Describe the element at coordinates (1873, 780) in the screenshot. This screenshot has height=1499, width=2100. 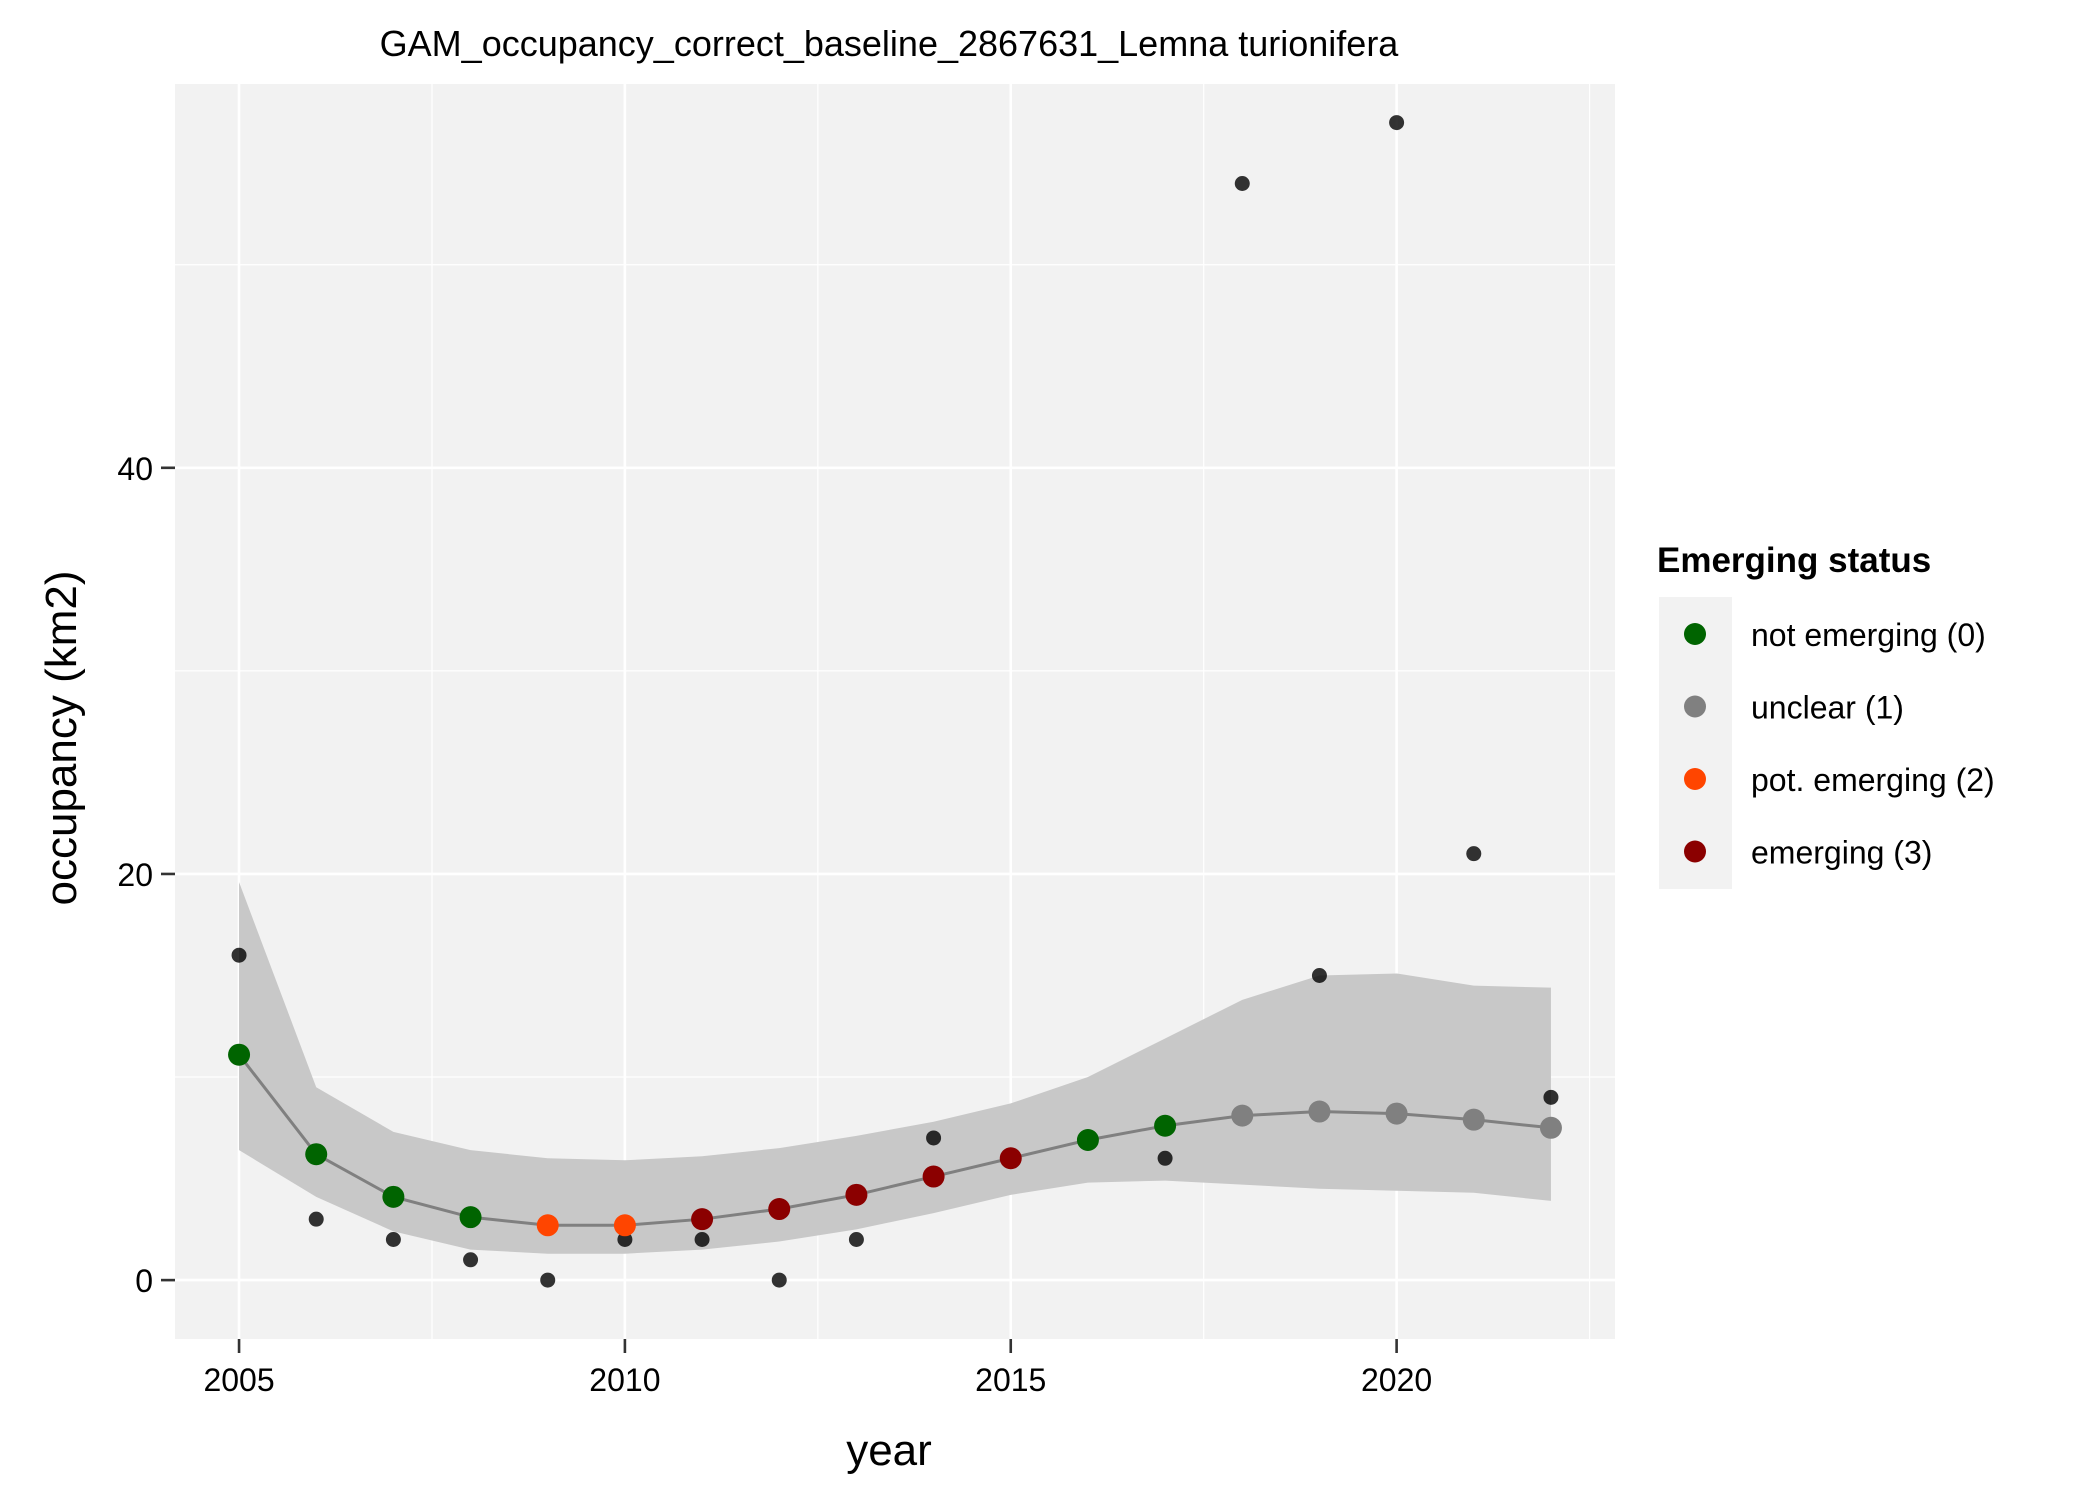
I see `legend-label-2: pot. emerging (2)` at that location.